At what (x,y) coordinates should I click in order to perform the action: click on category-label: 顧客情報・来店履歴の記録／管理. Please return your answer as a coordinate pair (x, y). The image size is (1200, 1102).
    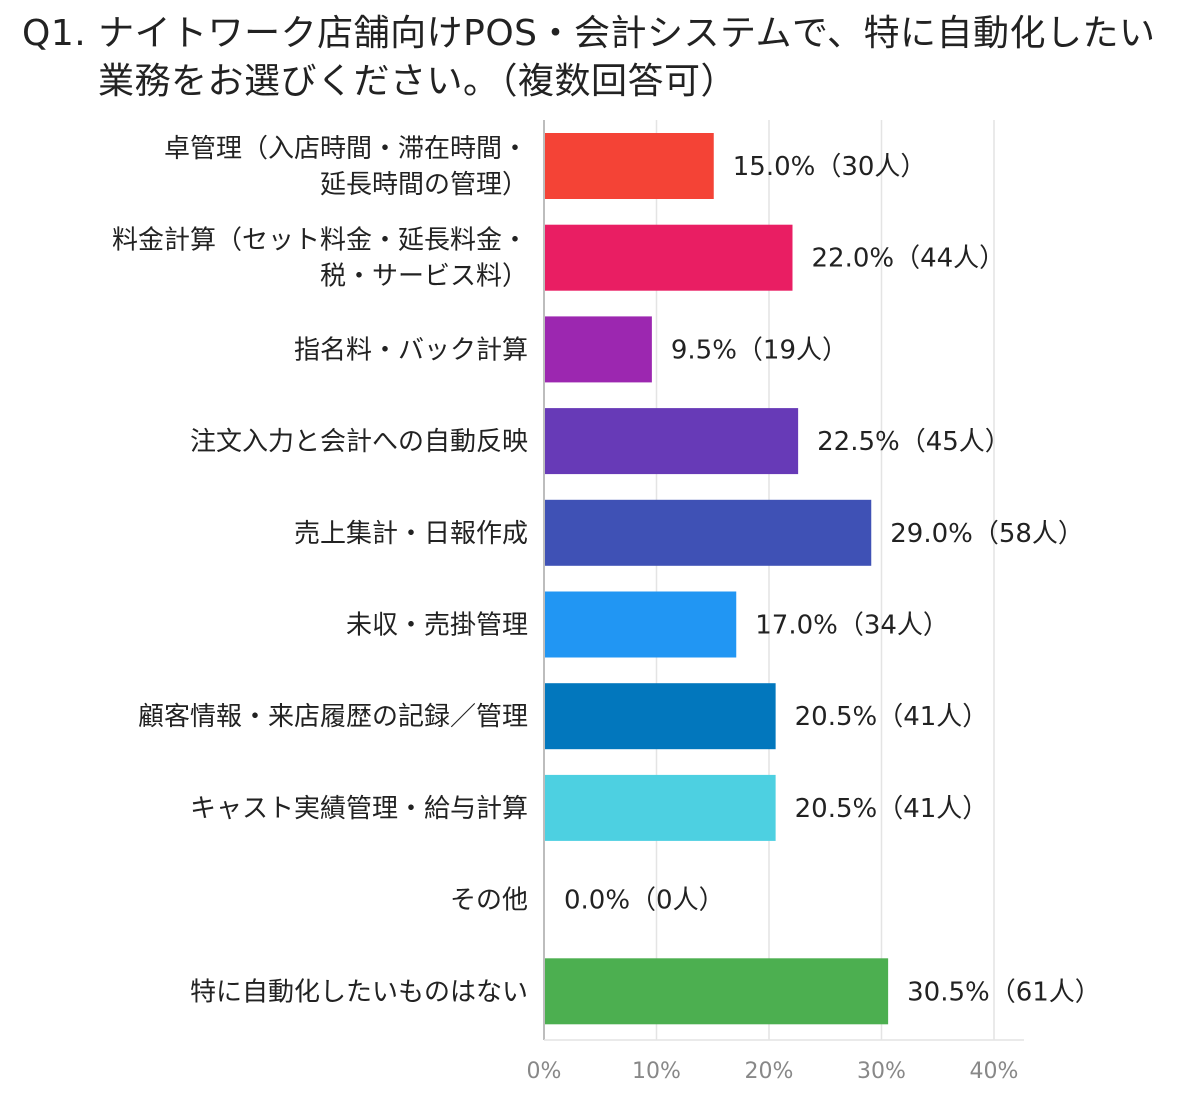
    Looking at the image, I should click on (333, 717).